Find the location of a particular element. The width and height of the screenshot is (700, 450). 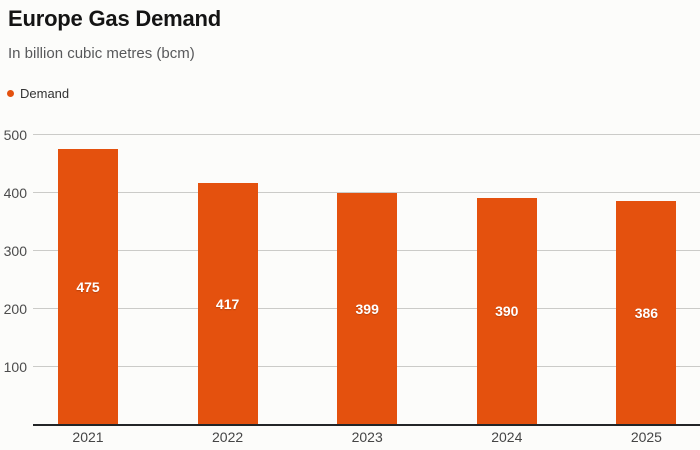

bar-value-label: 475 is located at coordinates (88, 286).